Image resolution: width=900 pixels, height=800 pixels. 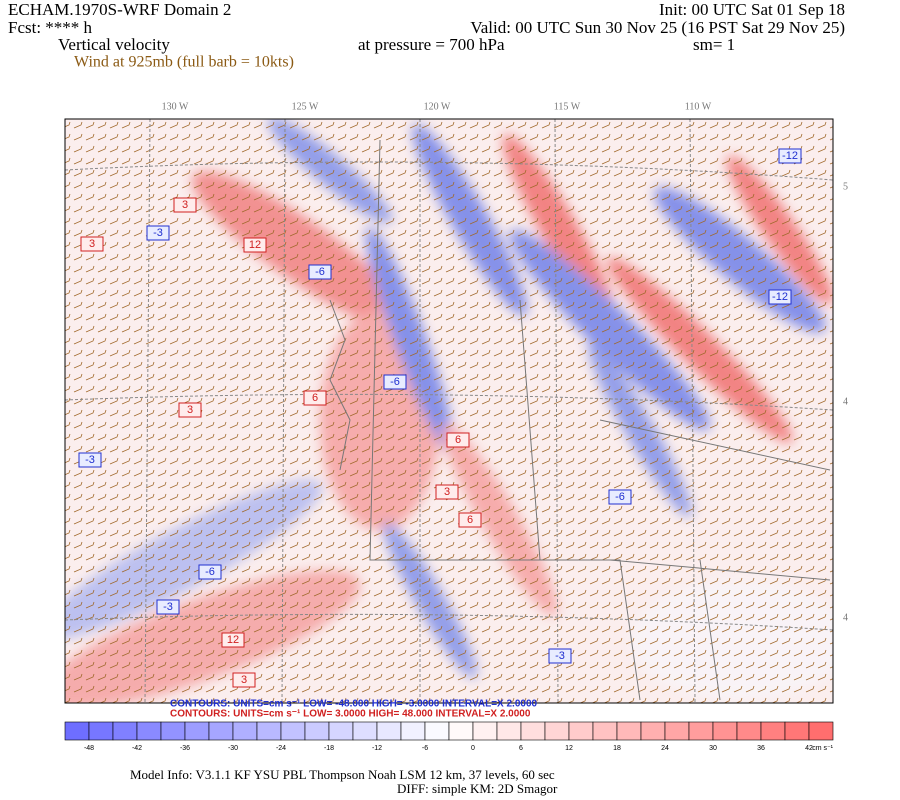 I want to click on contour-label-text: 12, so click(x=233, y=640).